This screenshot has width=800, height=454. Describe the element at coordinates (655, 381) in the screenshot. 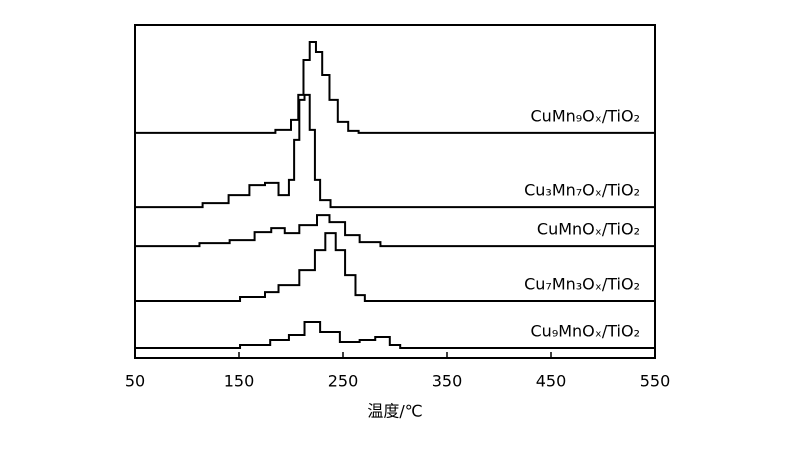

I see `x-tick-label: 550` at that location.